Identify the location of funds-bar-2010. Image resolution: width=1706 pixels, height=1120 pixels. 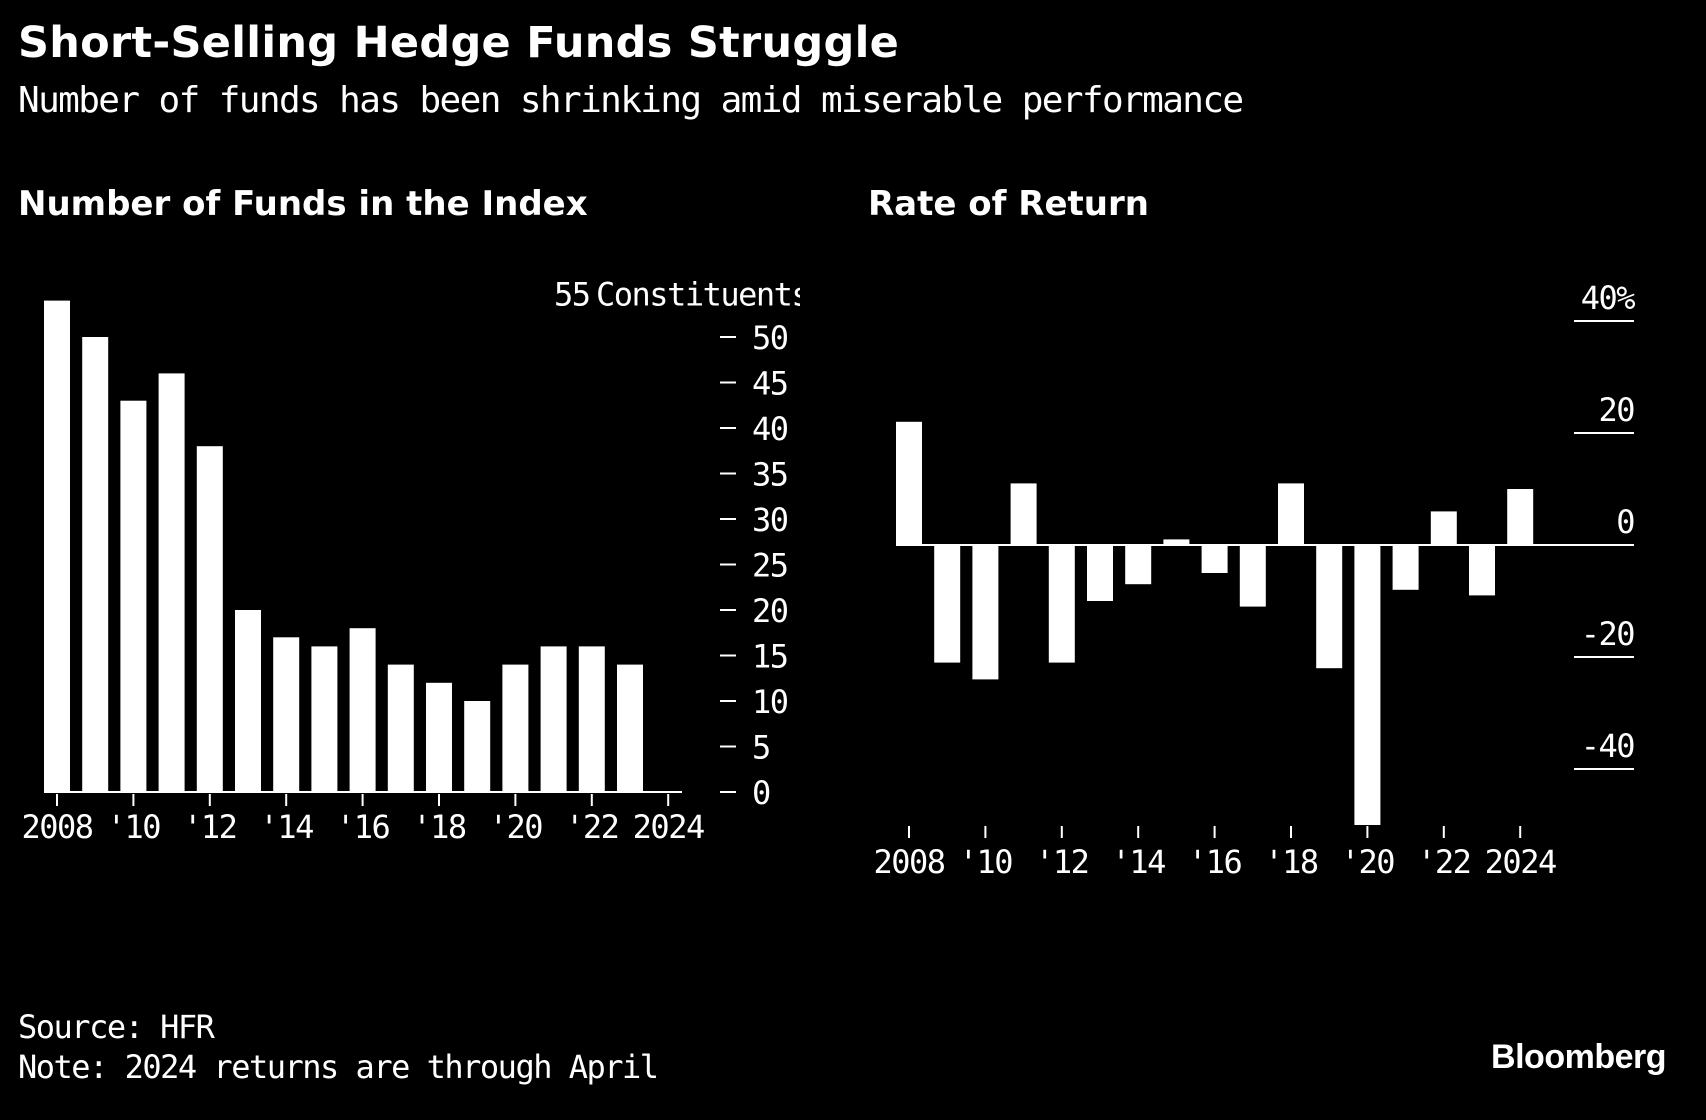
(133, 596).